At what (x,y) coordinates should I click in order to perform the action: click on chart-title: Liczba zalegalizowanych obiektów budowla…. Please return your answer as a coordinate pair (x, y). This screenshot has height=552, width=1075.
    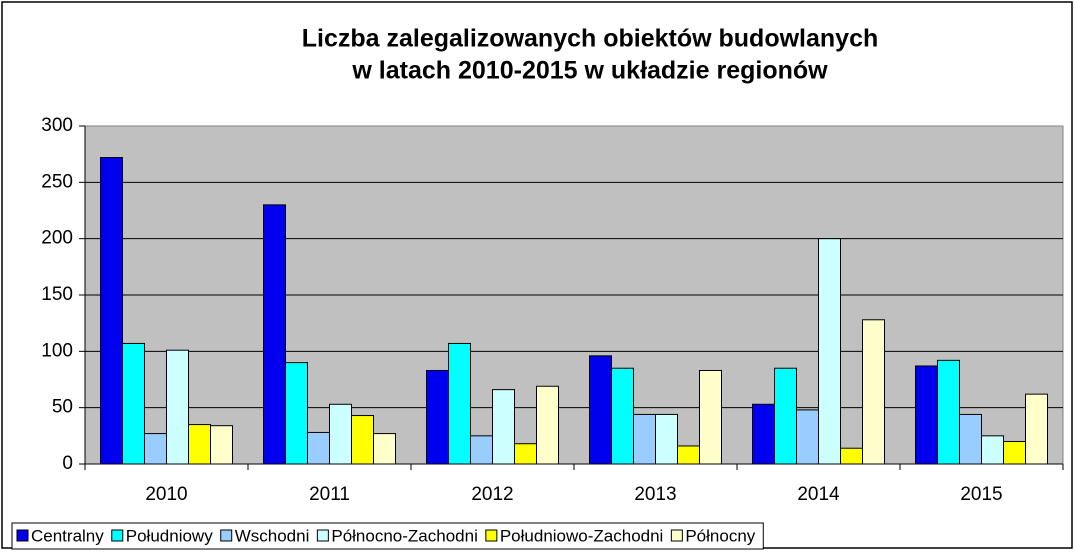
    Looking at the image, I should click on (590, 39).